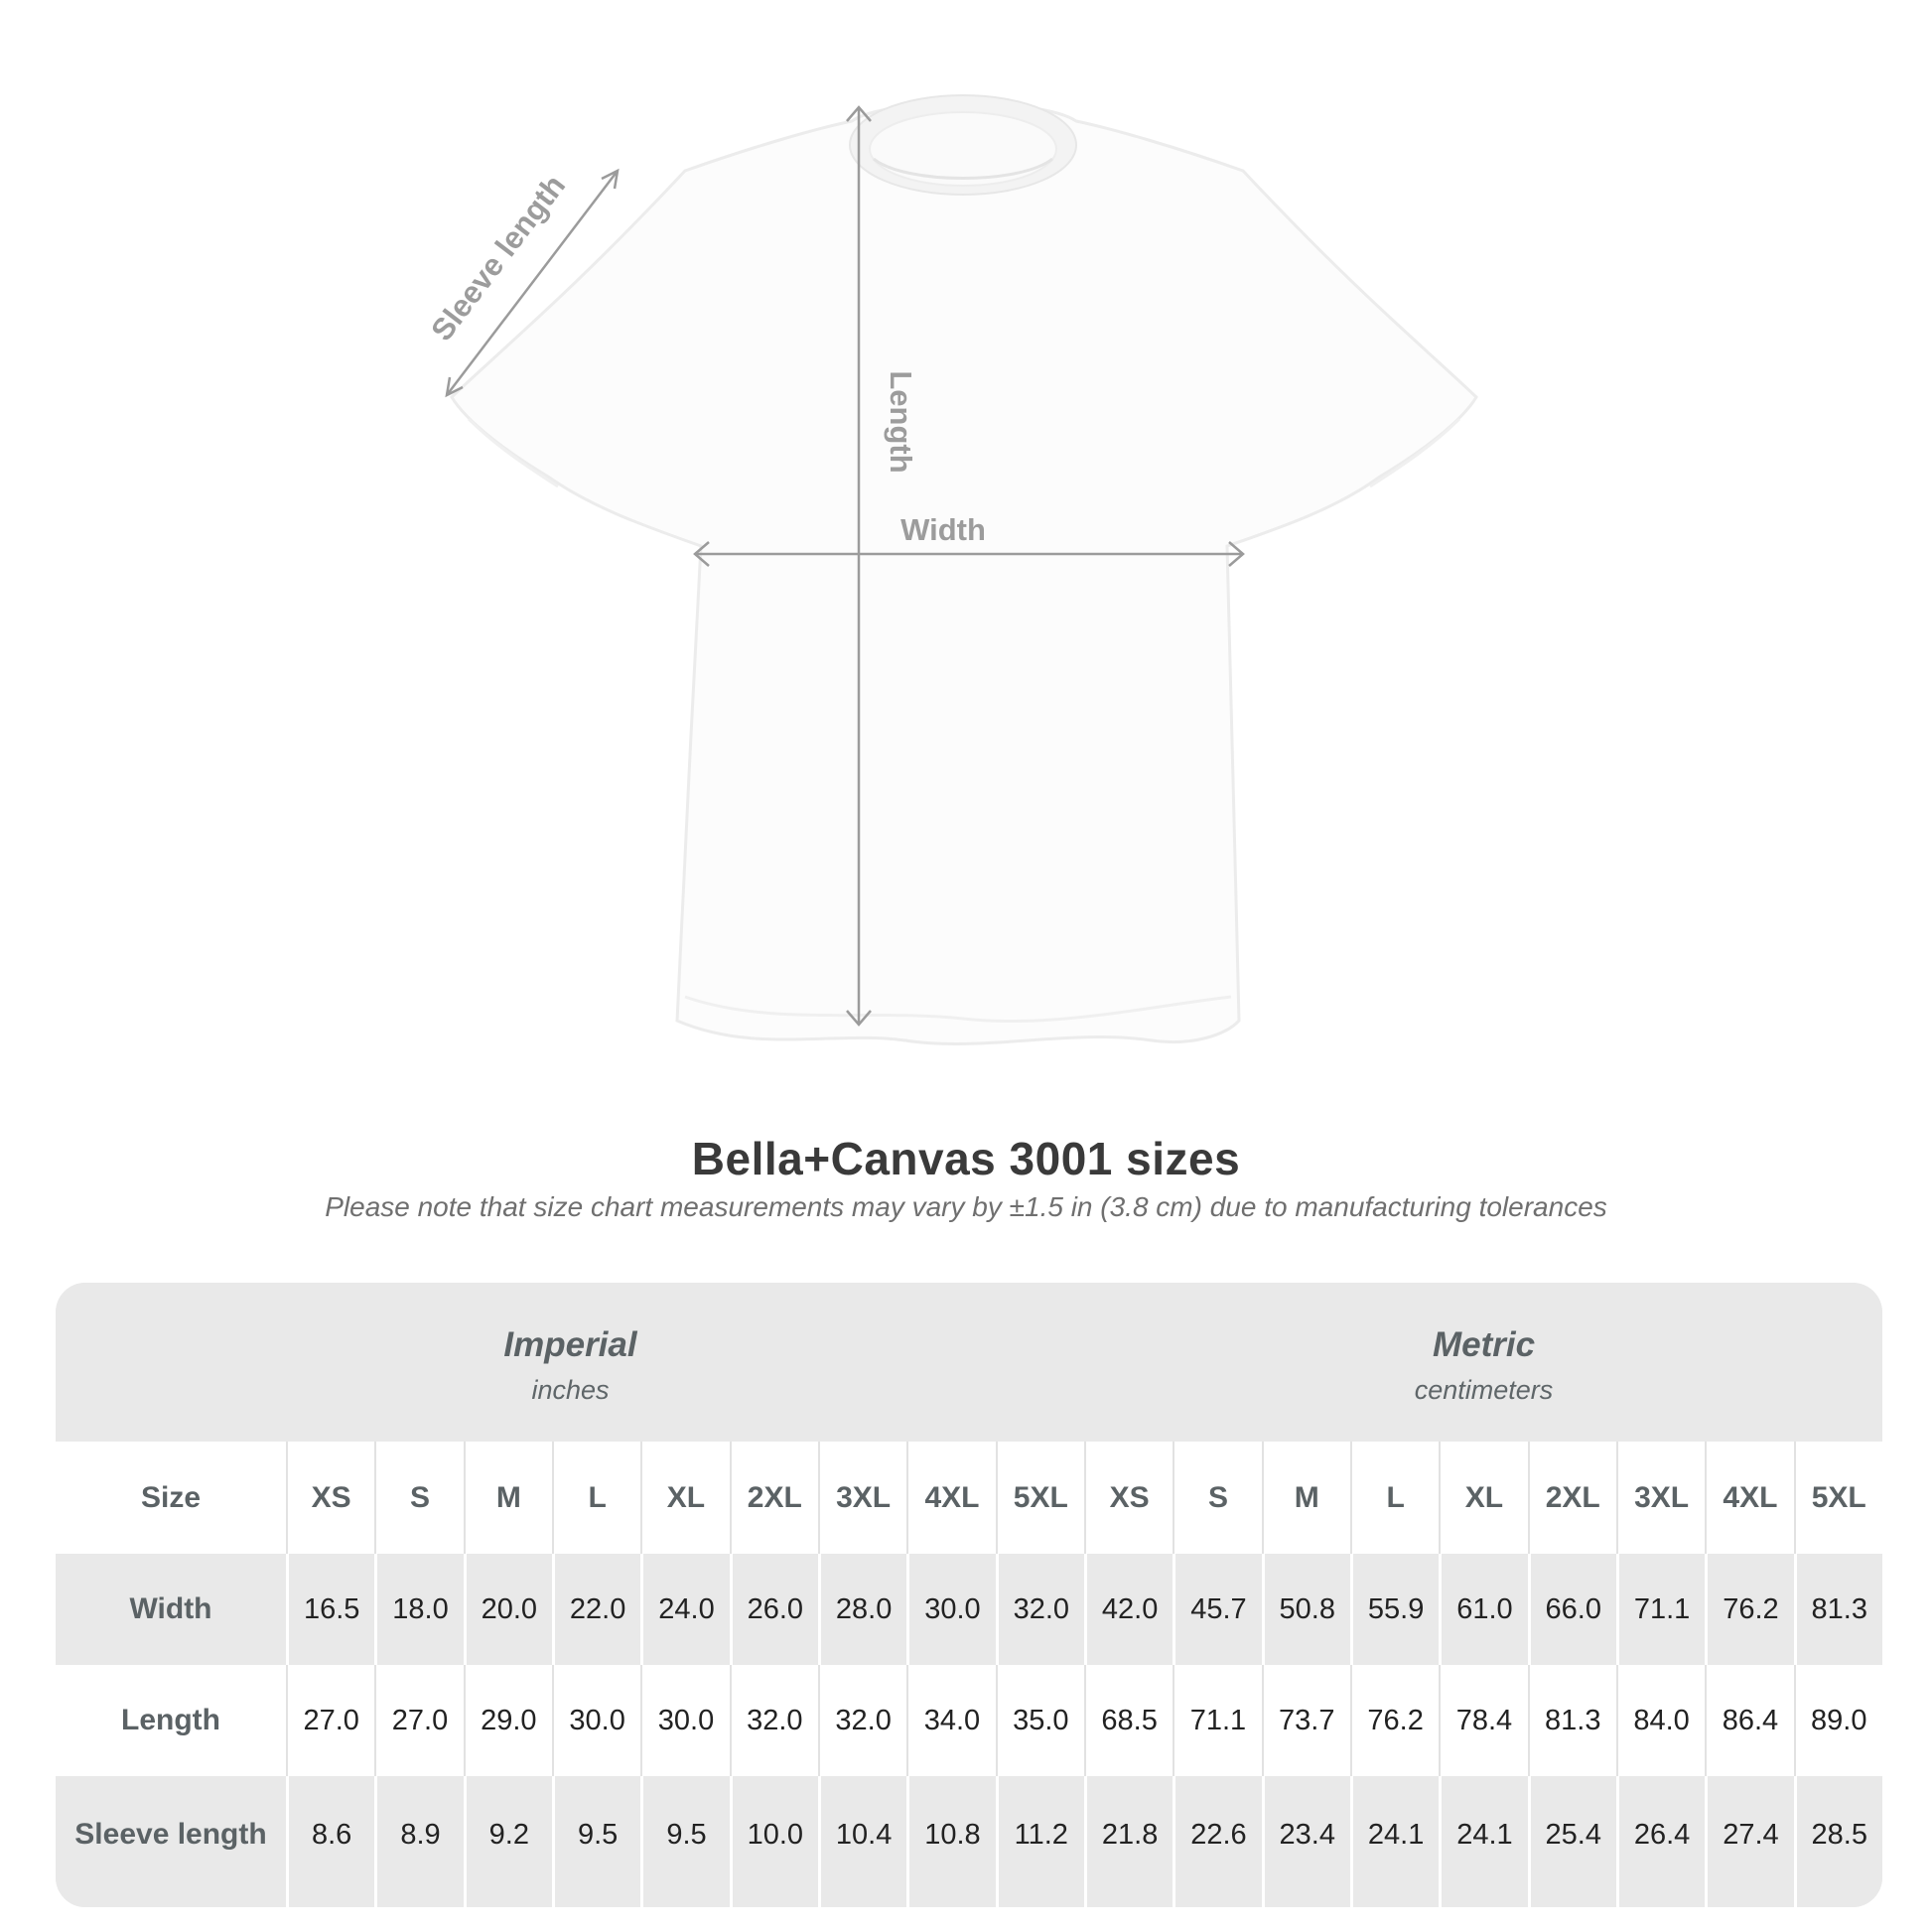  Describe the element at coordinates (1394, 1610) in the screenshot. I see `width-metric-value: 55.9` at that location.